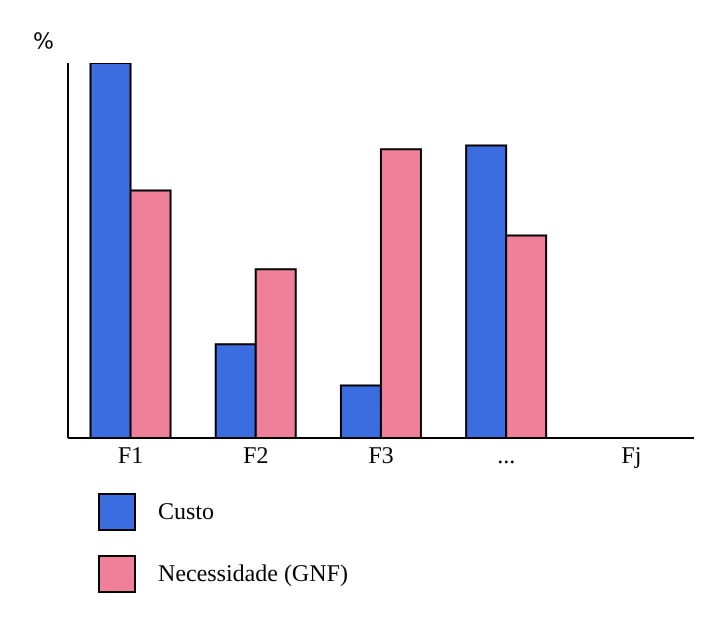 The width and height of the screenshot is (722, 638). What do you see at coordinates (43, 42) in the screenshot?
I see `y-axis-title: %` at bounding box center [43, 42].